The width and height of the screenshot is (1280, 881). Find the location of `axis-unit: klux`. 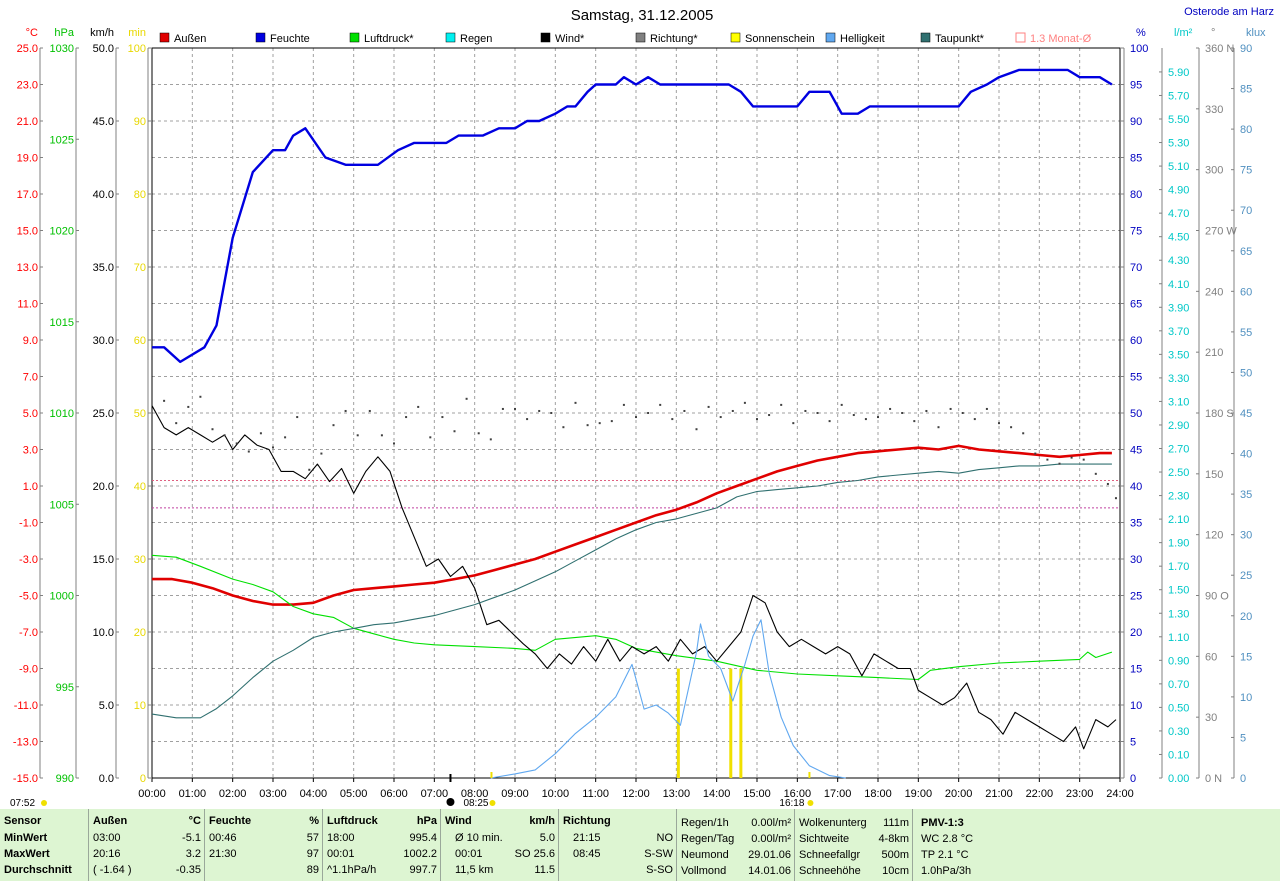

axis-unit: klux is located at coordinates (1256, 33).